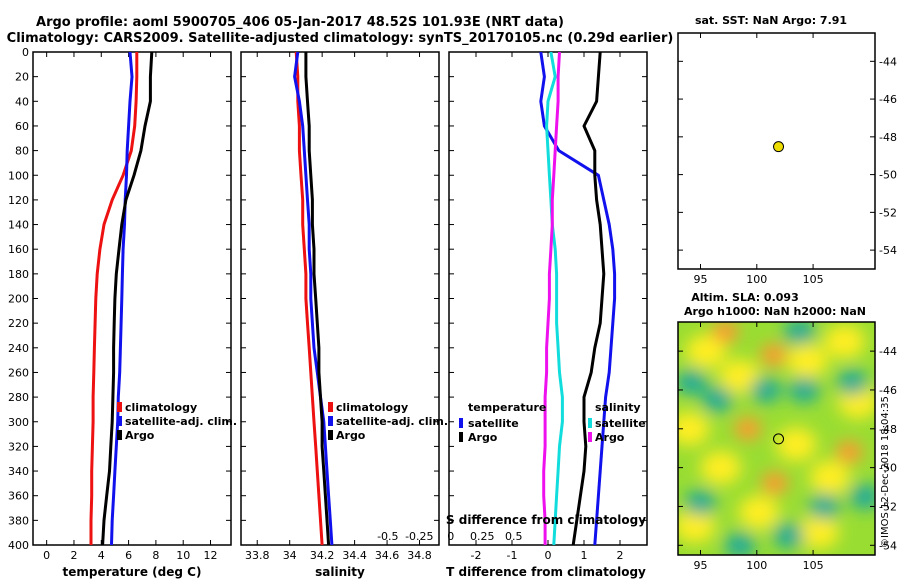  What do you see at coordinates (419, 555) in the screenshot?
I see `salinity-xtick-label: 34.8` at bounding box center [419, 555].